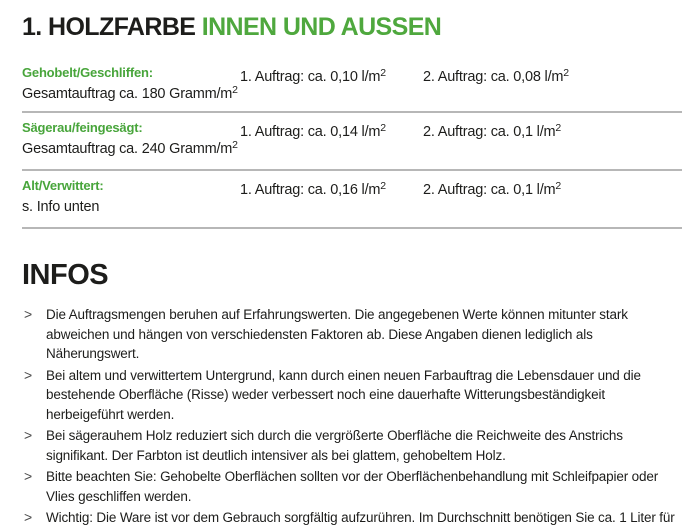 Image resolution: width=700 pixels, height=525 pixels. I want to click on surface-label: Alt/Verwittert:, so click(63, 185).